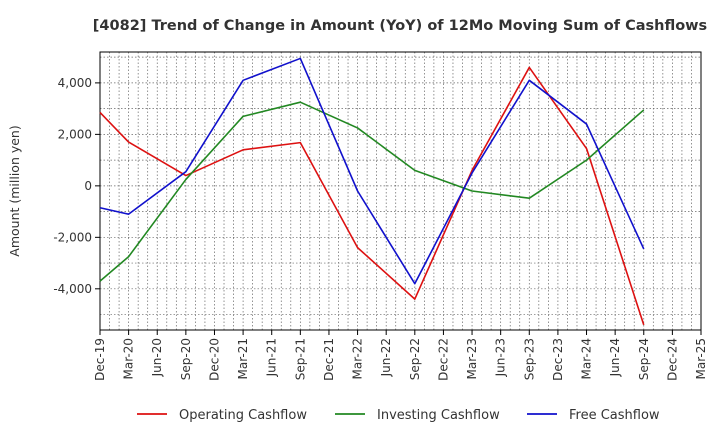 This screenshot has width=720, height=440. What do you see at coordinates (529, 359) in the screenshot?
I see `x-tick-label: Sep-23` at bounding box center [529, 359].